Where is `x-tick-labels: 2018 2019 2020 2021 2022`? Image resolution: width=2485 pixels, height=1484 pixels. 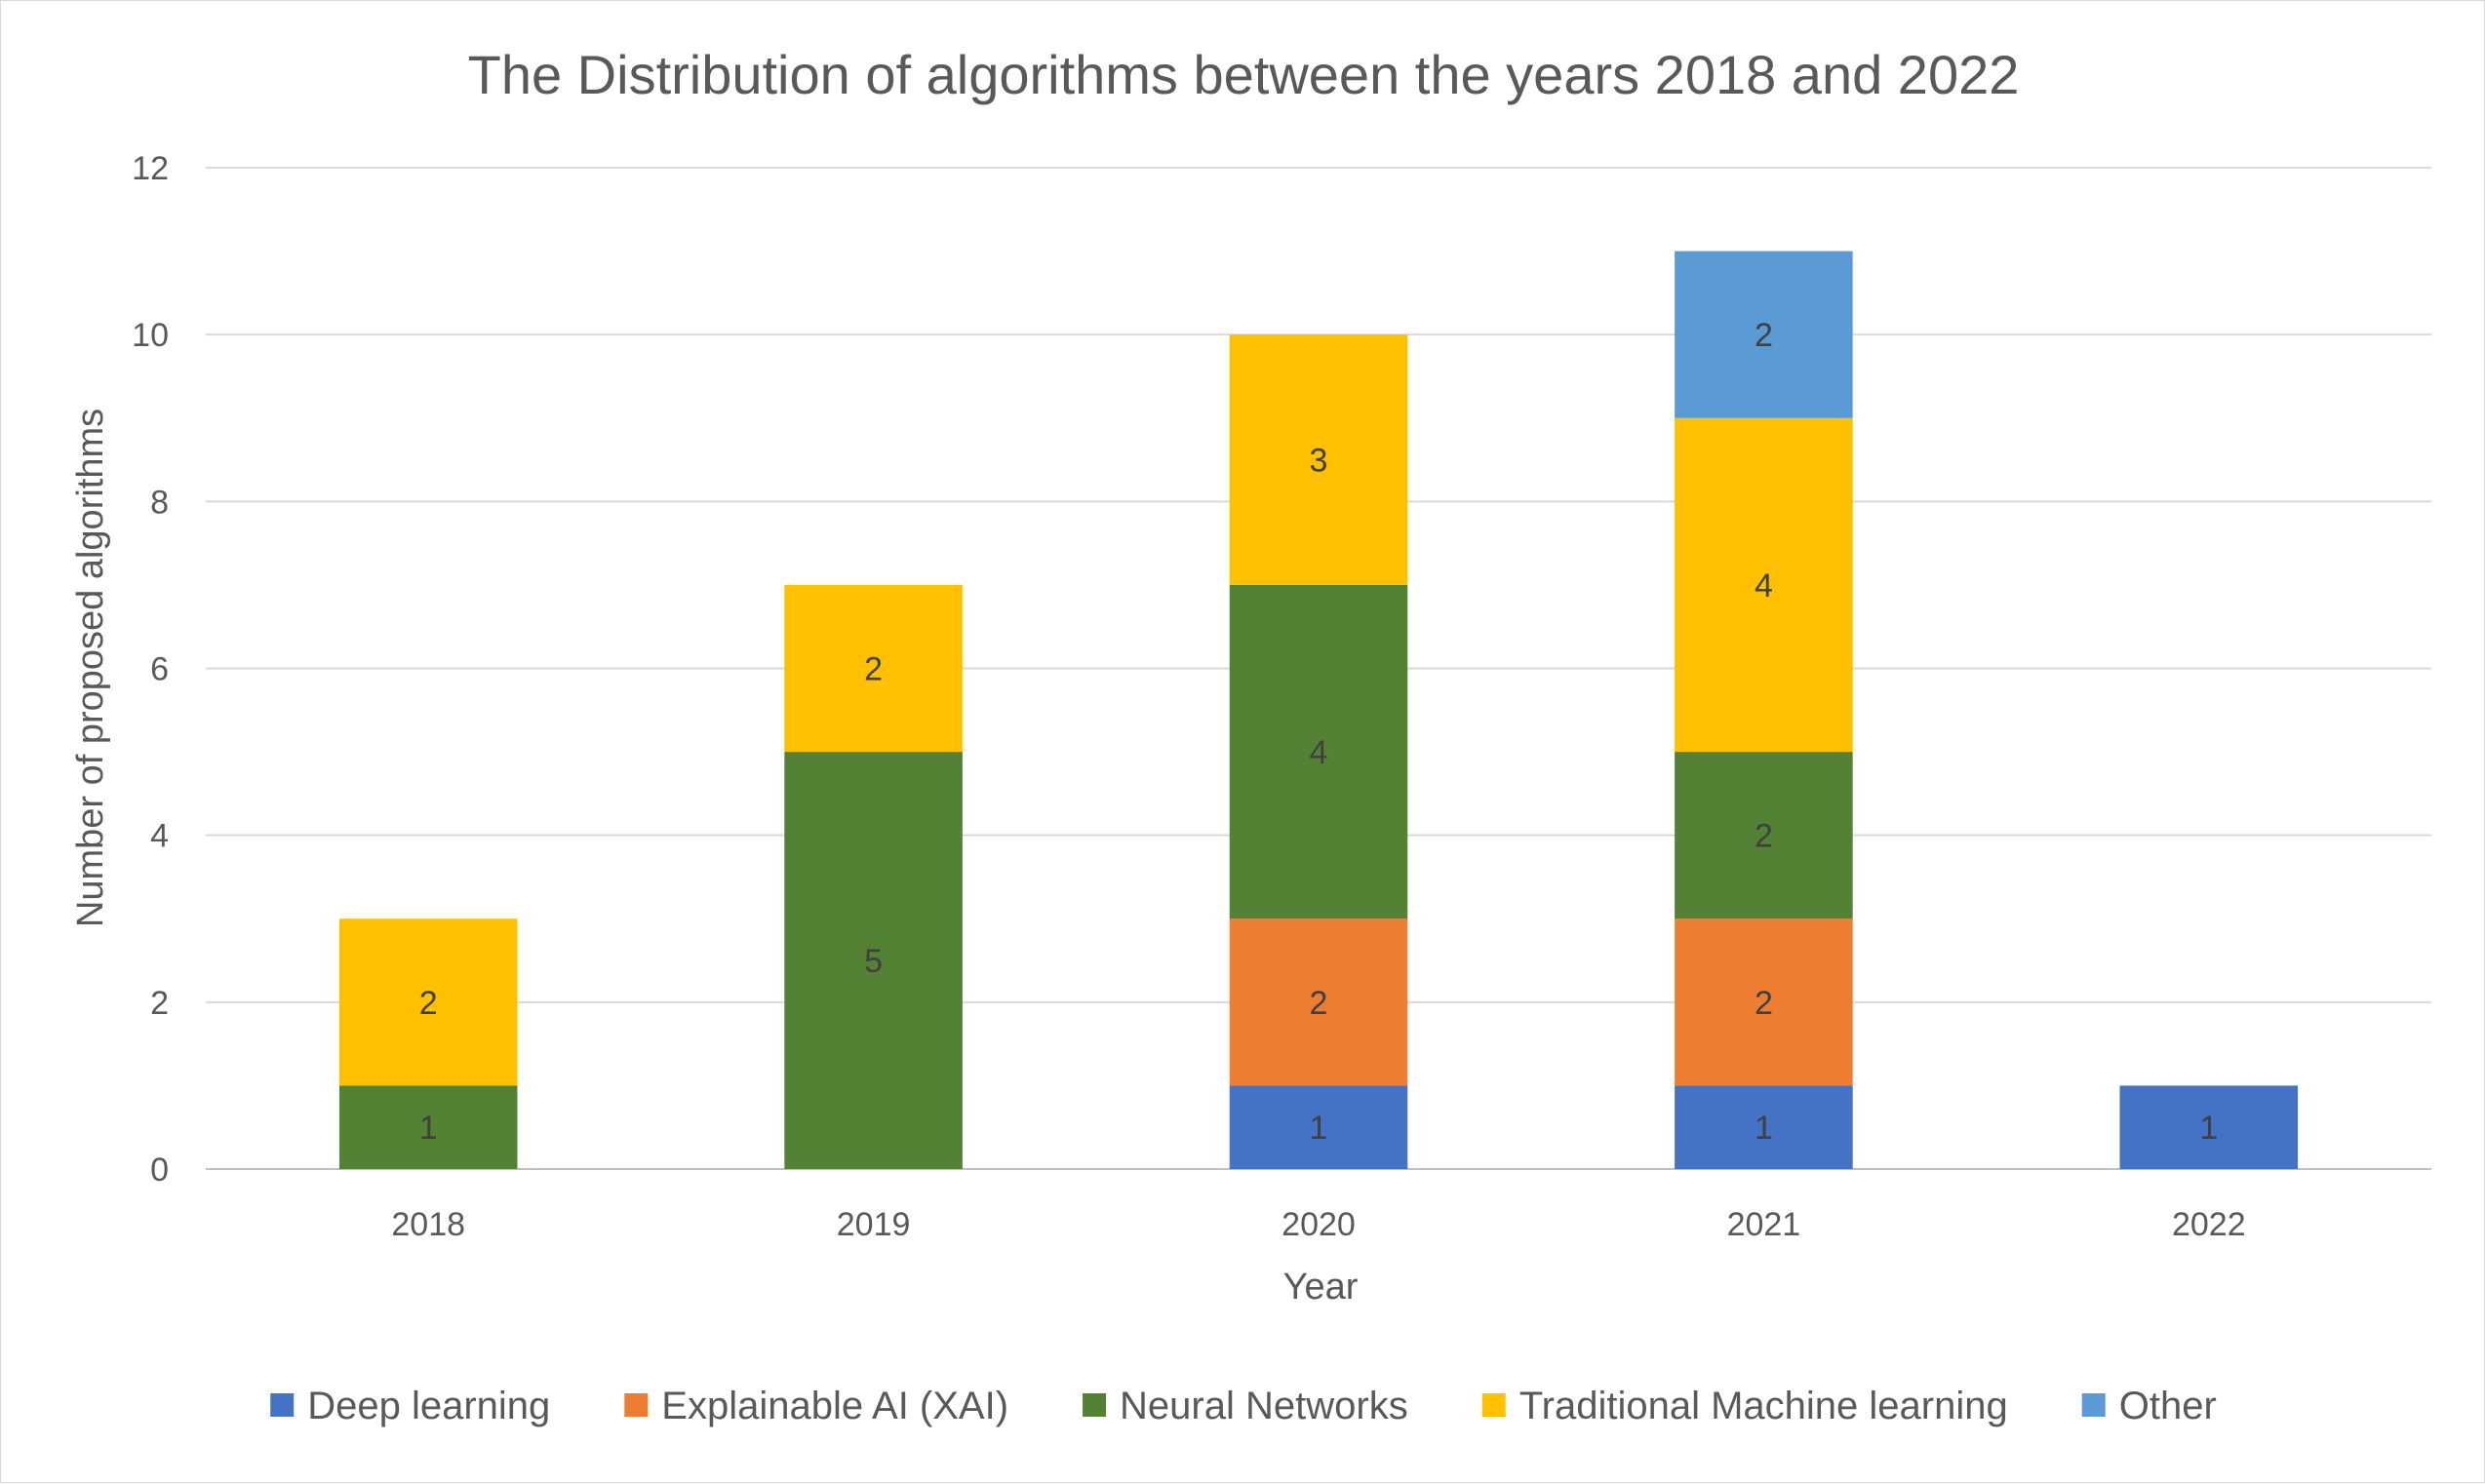
x-tick-labels: 2018 2019 2020 2021 2022 is located at coordinates (1318, 1224).